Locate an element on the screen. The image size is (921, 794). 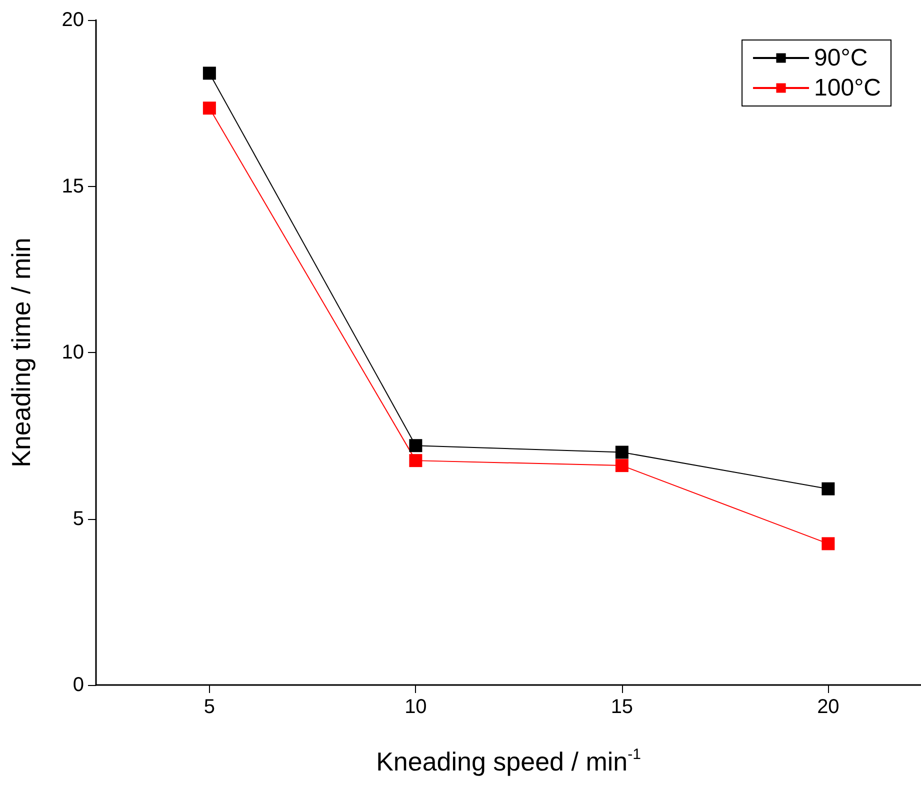
x-tick-label: 5 is located at coordinates (209, 707).